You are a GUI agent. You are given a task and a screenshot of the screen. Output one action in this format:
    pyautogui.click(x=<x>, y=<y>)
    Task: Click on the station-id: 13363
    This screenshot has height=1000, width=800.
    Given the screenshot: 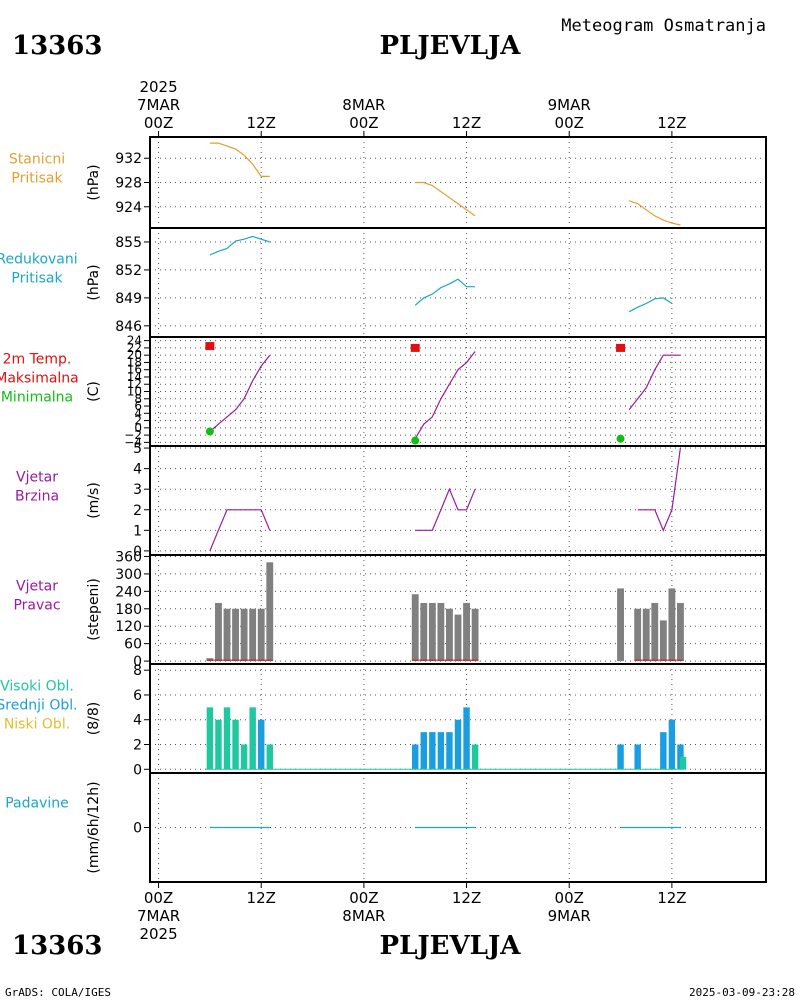 What is the action you would take?
    pyautogui.click(x=57, y=46)
    